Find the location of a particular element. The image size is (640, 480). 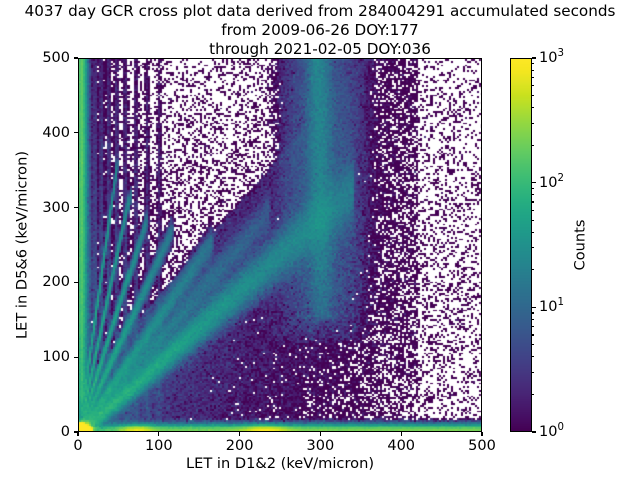

x-tick-label: 300 is located at coordinates (320, 446).